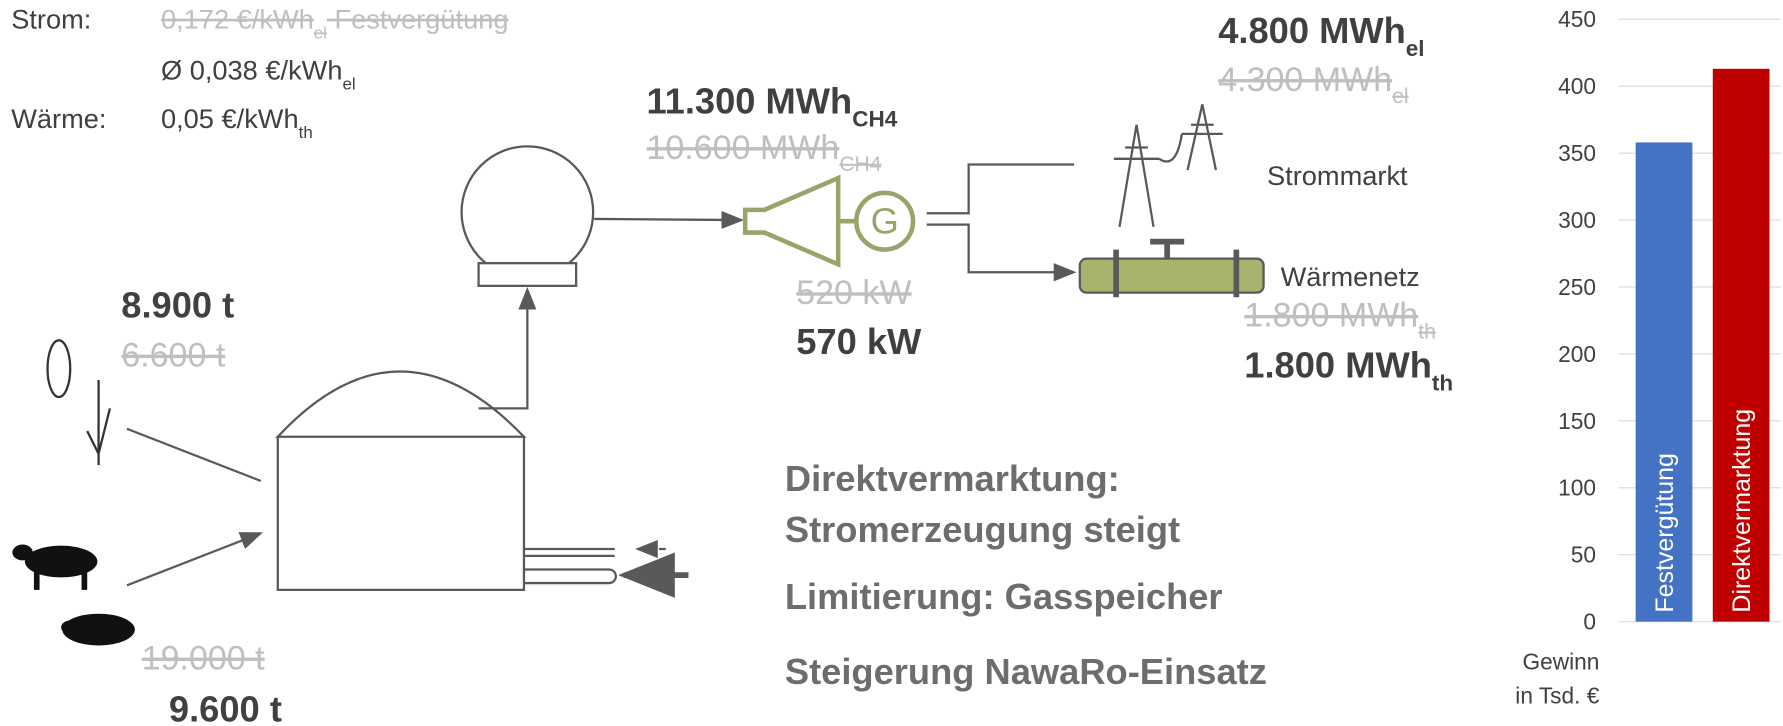 The image size is (1783, 726). What do you see at coordinates (1742, 511) in the screenshot?
I see `bar-label: Direktvermarktung` at bounding box center [1742, 511].